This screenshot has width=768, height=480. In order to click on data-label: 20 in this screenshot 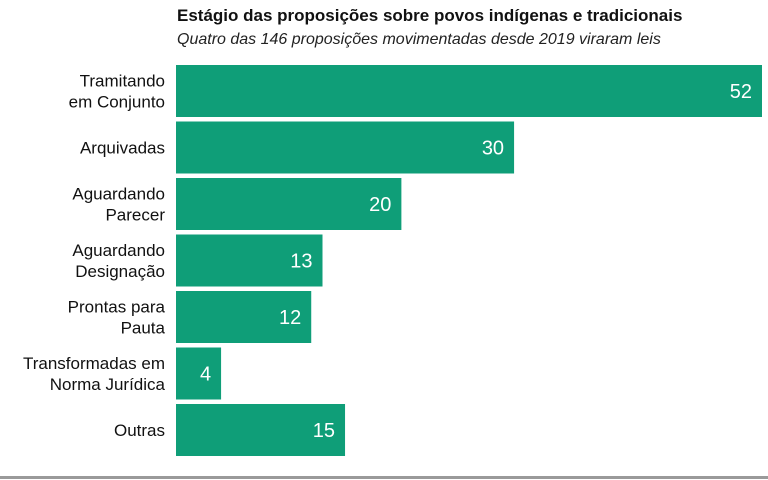, I will do `click(380, 205)`.